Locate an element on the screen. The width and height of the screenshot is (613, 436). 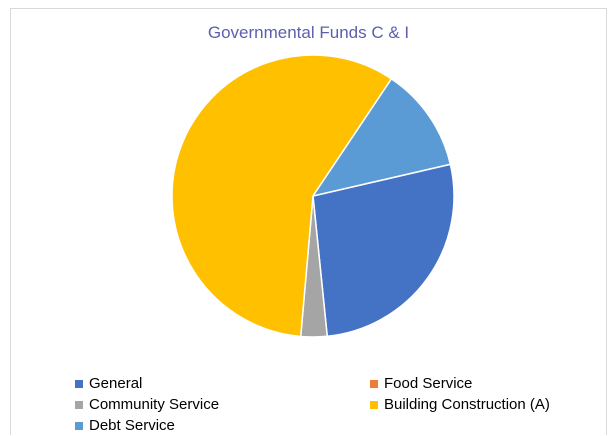
pie-slice-general is located at coordinates (383, 250).